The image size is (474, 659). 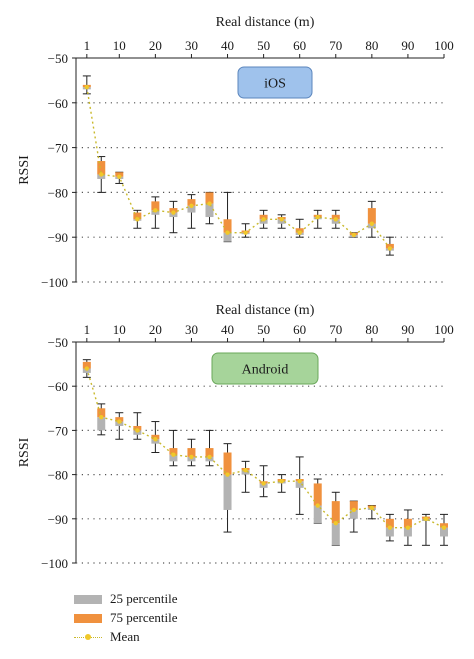 What do you see at coordinates (126, 637) in the screenshot?
I see `legend-item-mean: Mean` at bounding box center [126, 637].